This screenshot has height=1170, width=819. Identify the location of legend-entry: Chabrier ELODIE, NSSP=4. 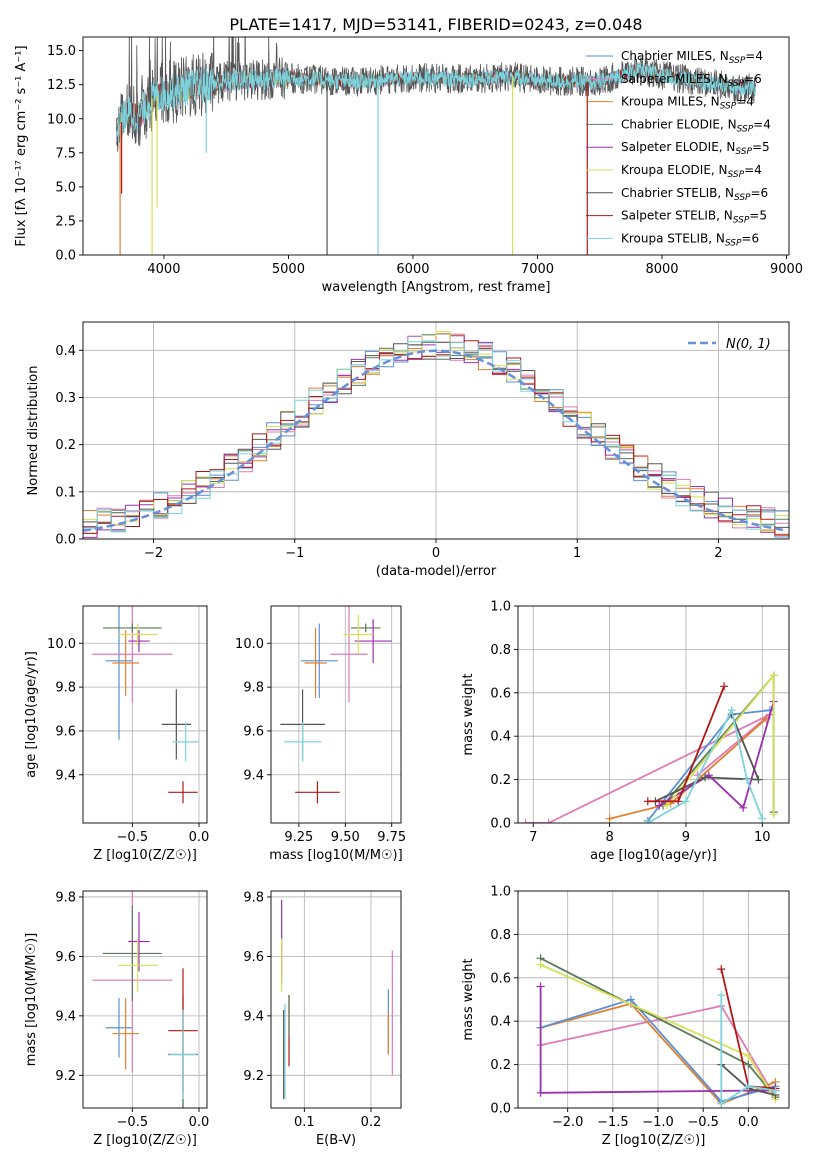
(696, 125).